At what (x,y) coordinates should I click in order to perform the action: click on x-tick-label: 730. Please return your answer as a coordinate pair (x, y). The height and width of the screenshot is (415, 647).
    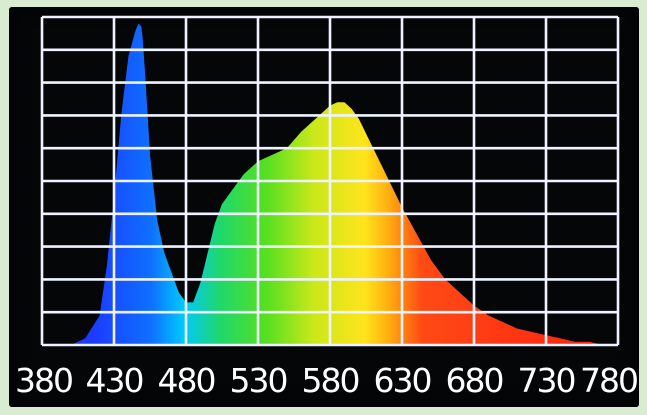
    Looking at the image, I should click on (546, 380).